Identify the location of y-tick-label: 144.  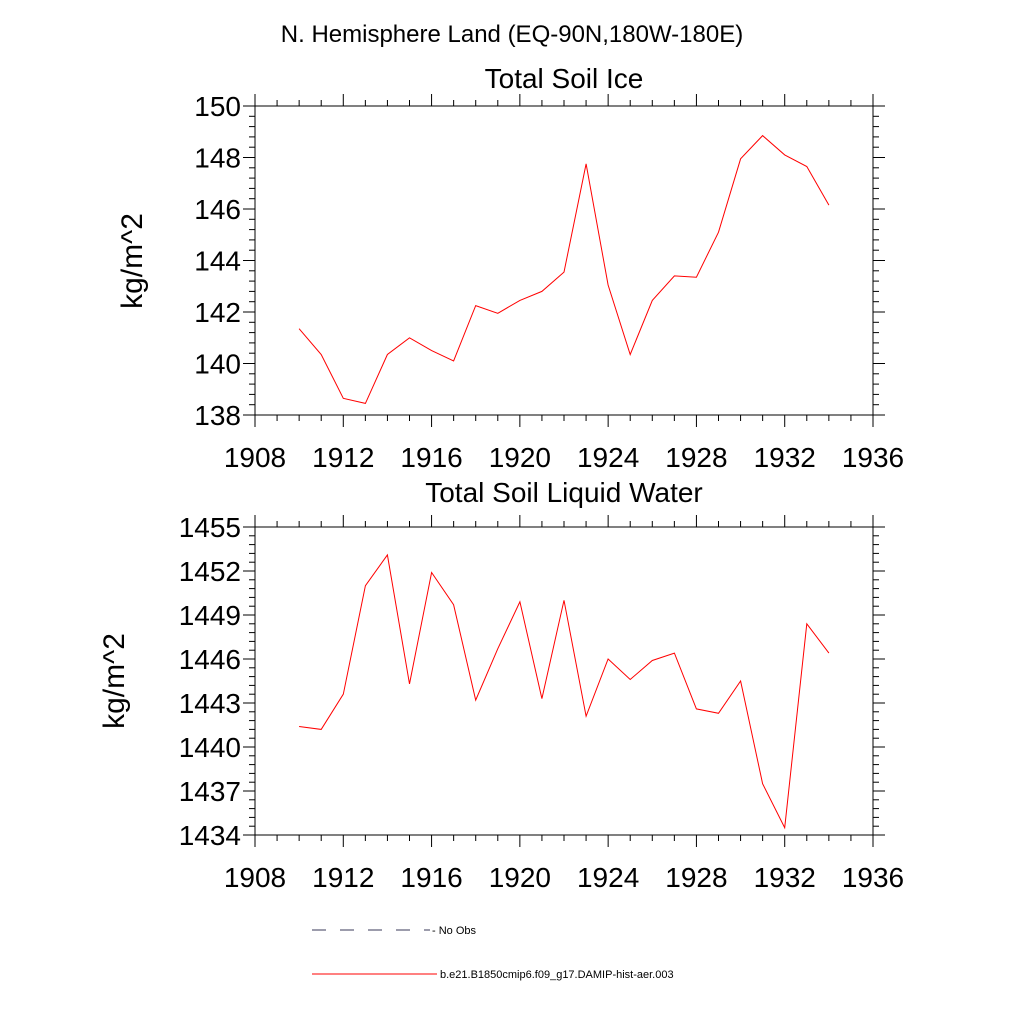
(217, 261).